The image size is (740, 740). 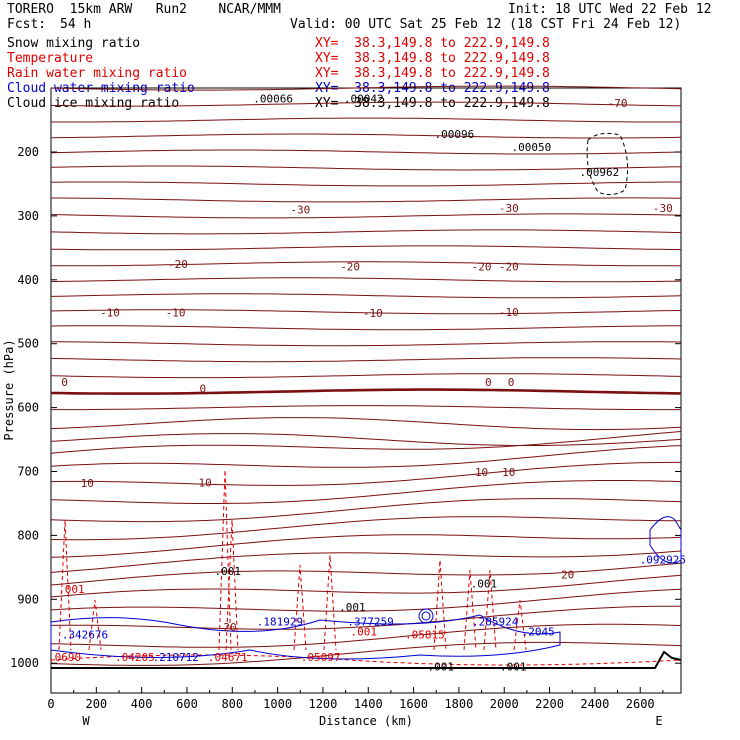 I want to click on field-name-snow: Snow mixing ratio, so click(x=74, y=43).